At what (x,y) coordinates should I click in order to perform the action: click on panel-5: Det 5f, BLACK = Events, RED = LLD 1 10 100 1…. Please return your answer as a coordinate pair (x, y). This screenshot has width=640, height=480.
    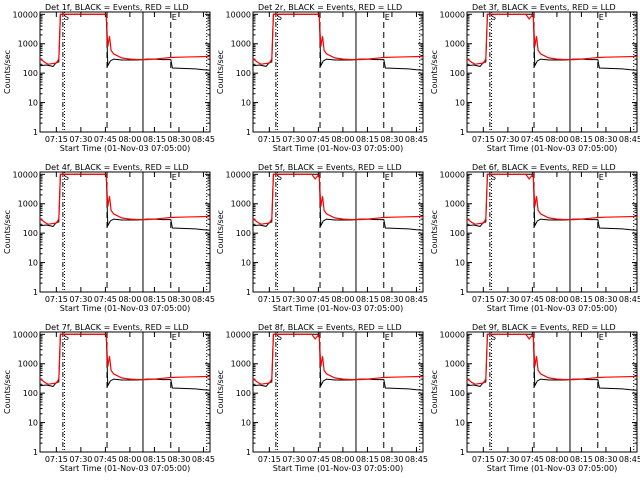
    Looking at the image, I should click on (322, 238).